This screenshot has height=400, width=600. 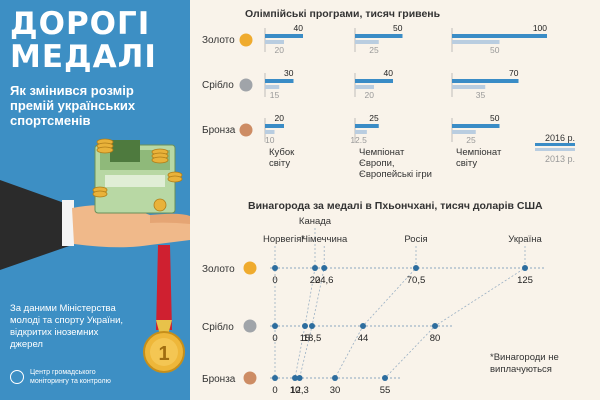 What do you see at coordinates (374, 118) in the screenshot?
I see `bar-2016-value: 25` at bounding box center [374, 118].